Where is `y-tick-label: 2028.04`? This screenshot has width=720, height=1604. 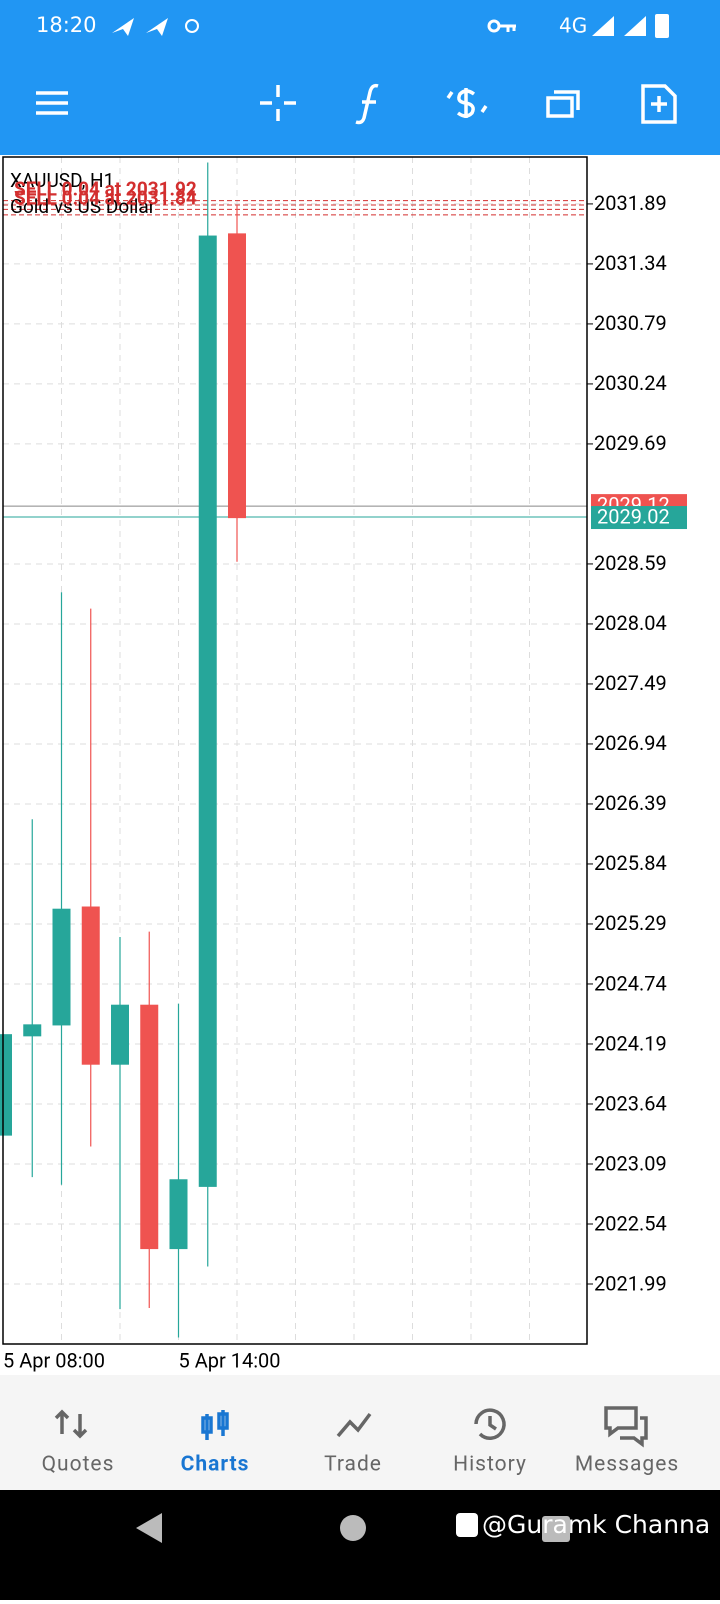 y-tick-label: 2028.04 is located at coordinates (630, 623).